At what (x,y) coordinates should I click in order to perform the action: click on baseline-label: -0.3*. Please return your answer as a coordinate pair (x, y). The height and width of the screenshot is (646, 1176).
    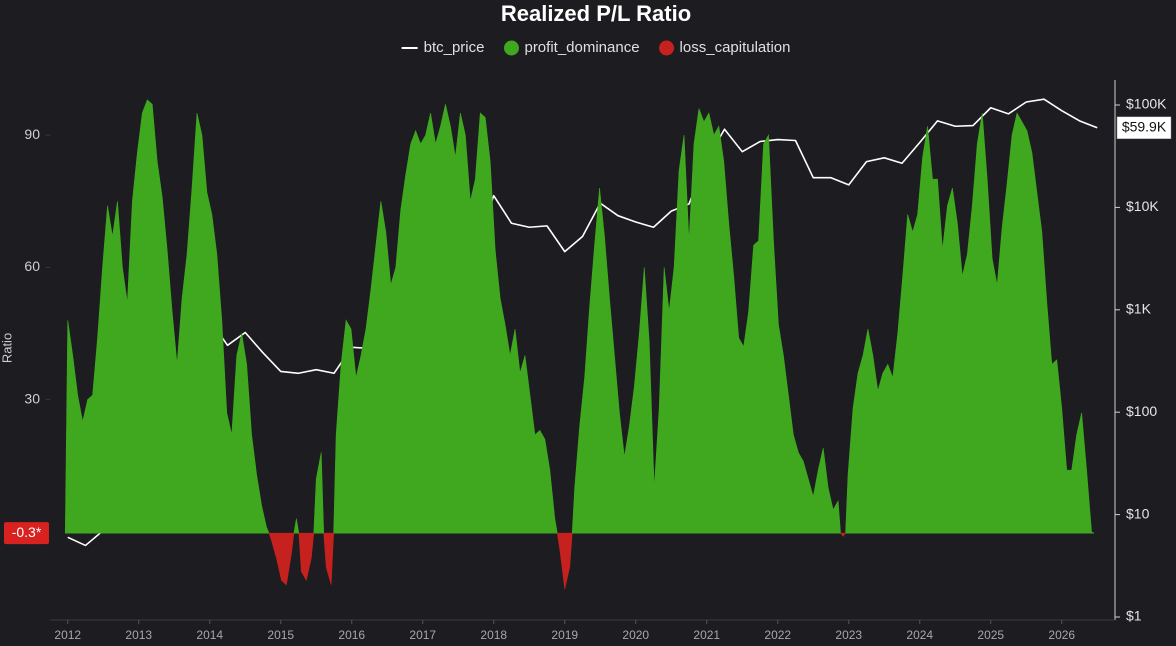
    Looking at the image, I should click on (27, 532).